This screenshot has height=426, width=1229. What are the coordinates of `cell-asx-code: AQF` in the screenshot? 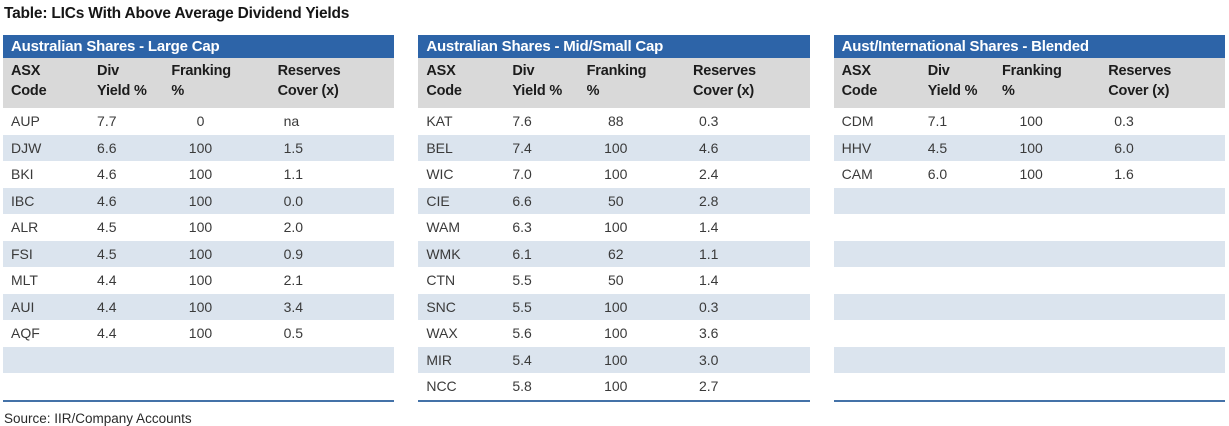 It's located at (25, 333).